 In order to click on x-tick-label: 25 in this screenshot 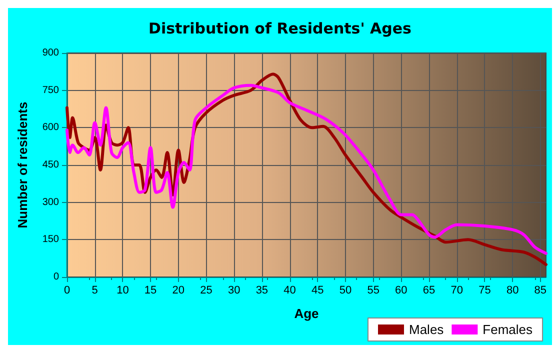, I will do `click(206, 290)`.